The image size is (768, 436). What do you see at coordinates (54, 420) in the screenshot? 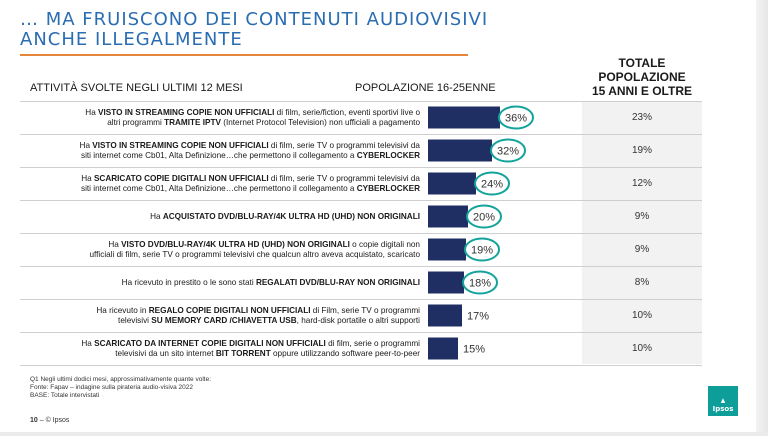
I see `copyright: – © Ipsos` at bounding box center [54, 420].